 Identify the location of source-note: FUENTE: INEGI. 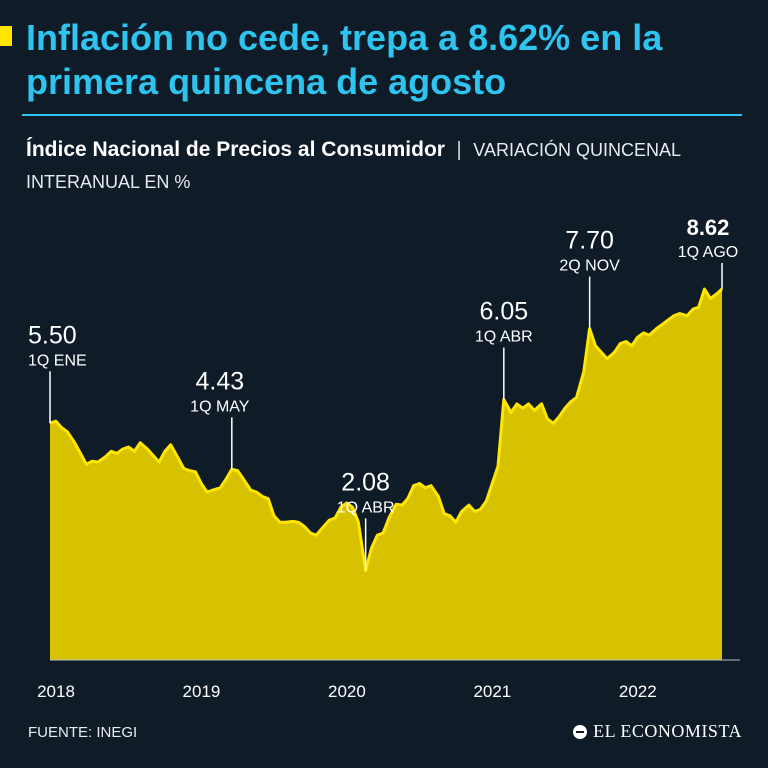
(83, 732).